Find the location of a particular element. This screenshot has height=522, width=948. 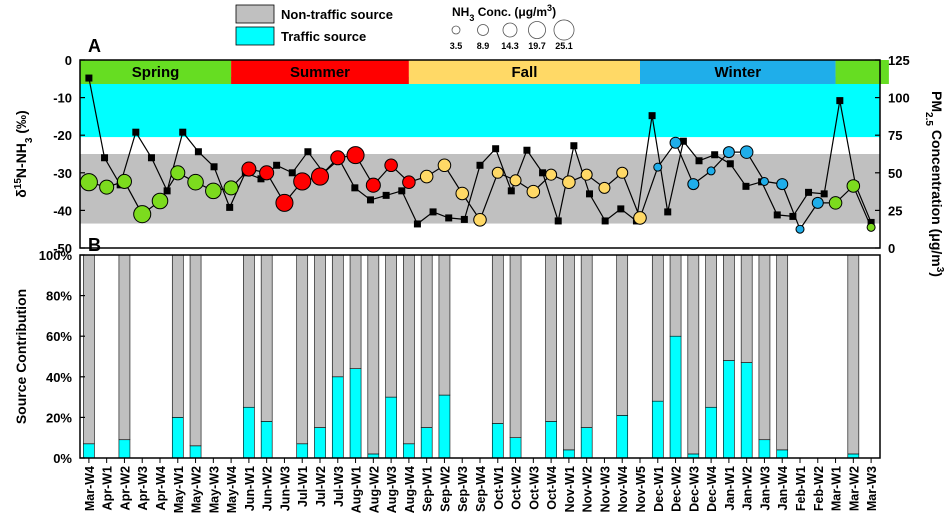

x-tick-label: Oct-W4 is located at coordinates (552, 488).